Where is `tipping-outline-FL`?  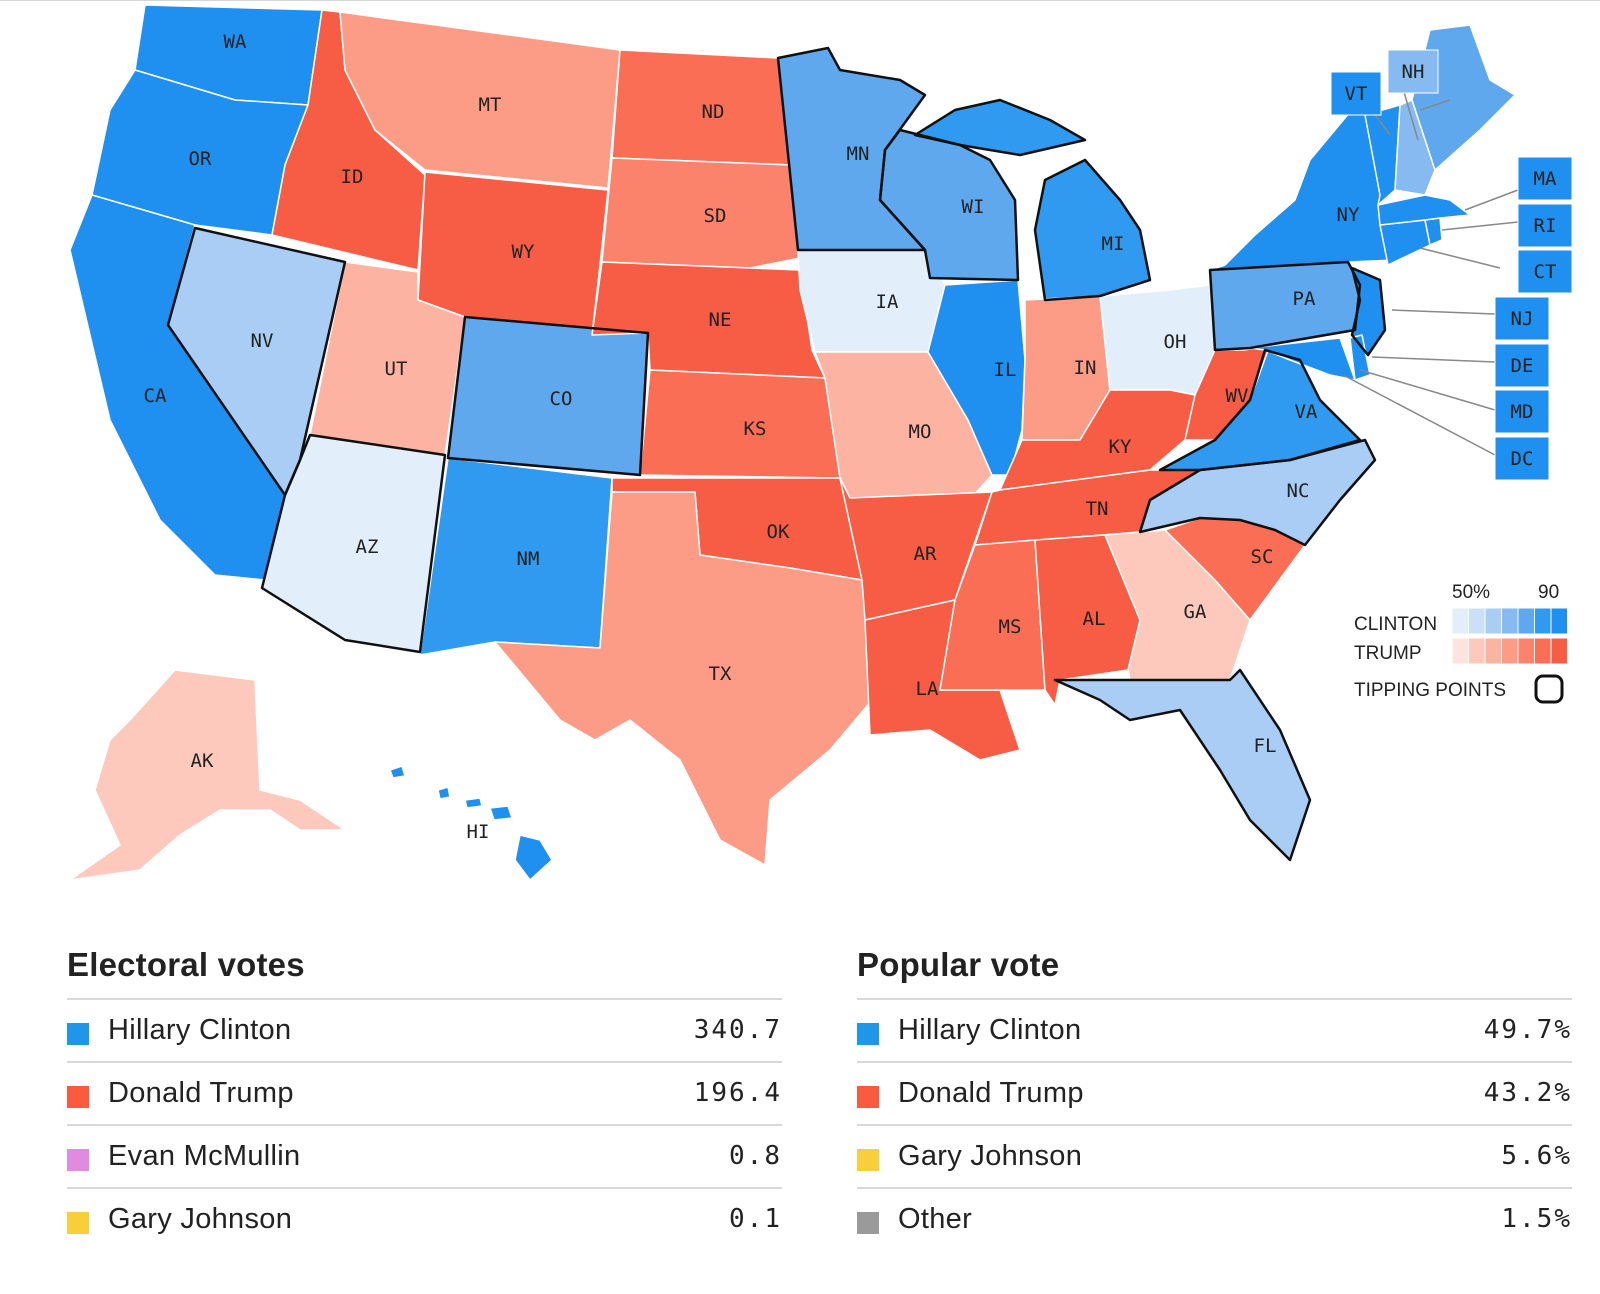
tipping-outline-FL is located at coordinates (1182, 765).